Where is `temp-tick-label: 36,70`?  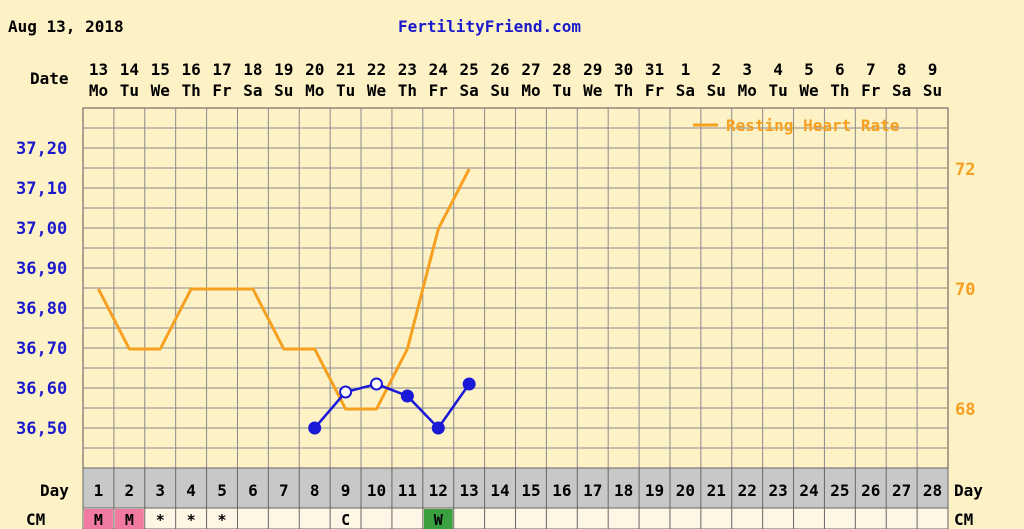
temp-tick-label: 36,70 is located at coordinates (41, 349).